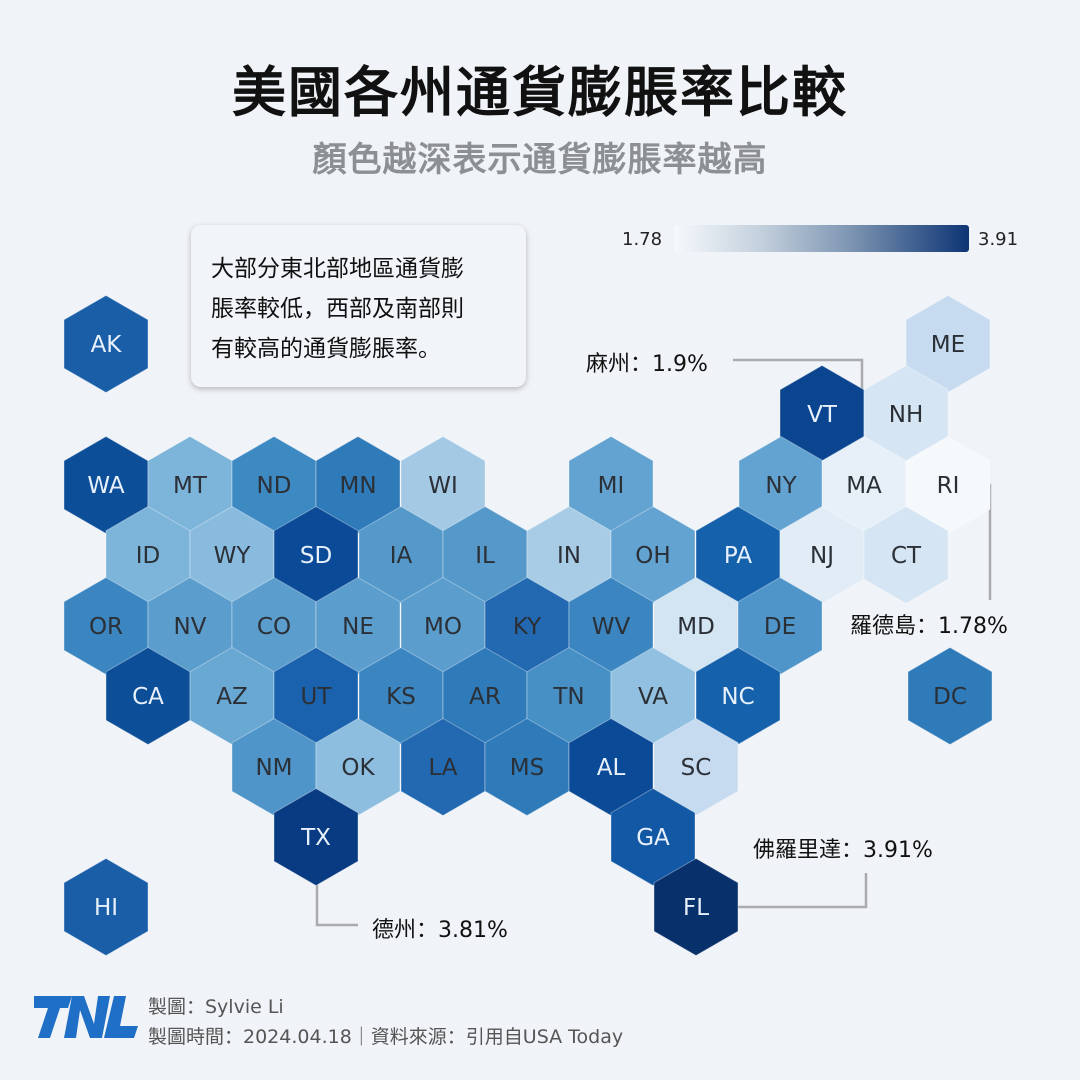 This screenshot has height=1080, width=1080. I want to click on state-hex-de: DE, so click(780, 626).